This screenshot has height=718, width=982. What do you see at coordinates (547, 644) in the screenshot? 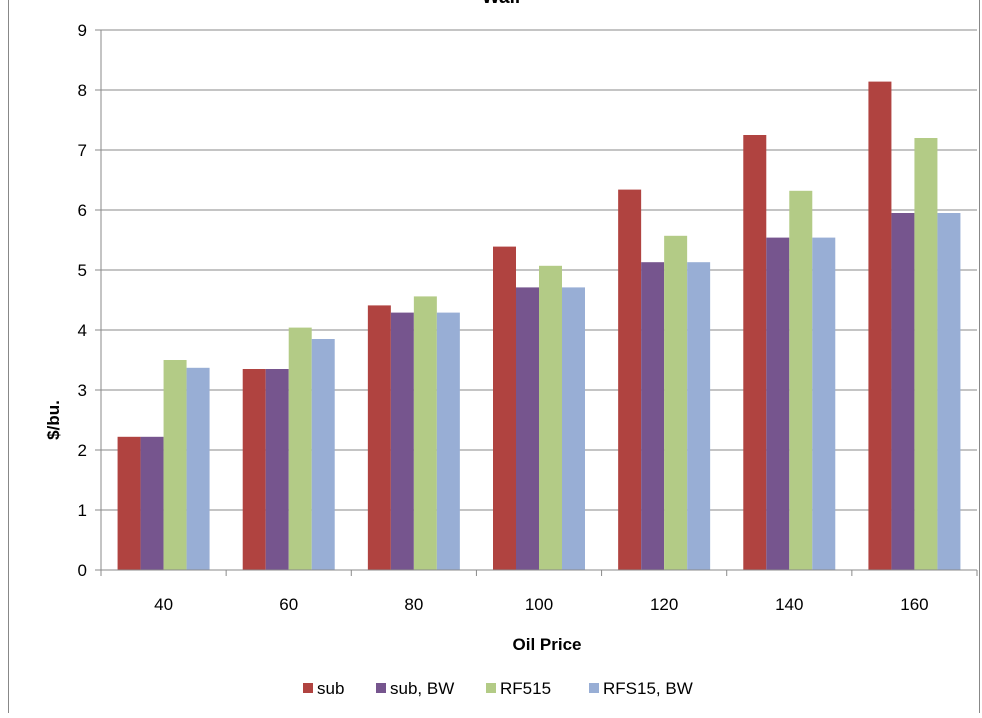
I see `x-axis-title: Oil Price` at bounding box center [547, 644].